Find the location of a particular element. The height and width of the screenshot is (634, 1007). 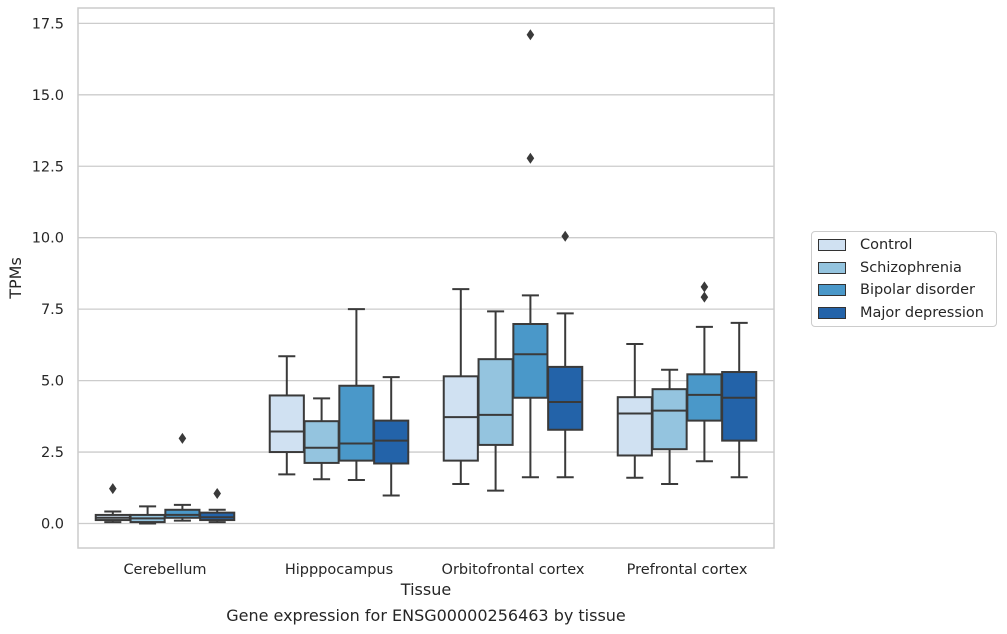

y-tick-label: 5.0 is located at coordinates (52, 382).